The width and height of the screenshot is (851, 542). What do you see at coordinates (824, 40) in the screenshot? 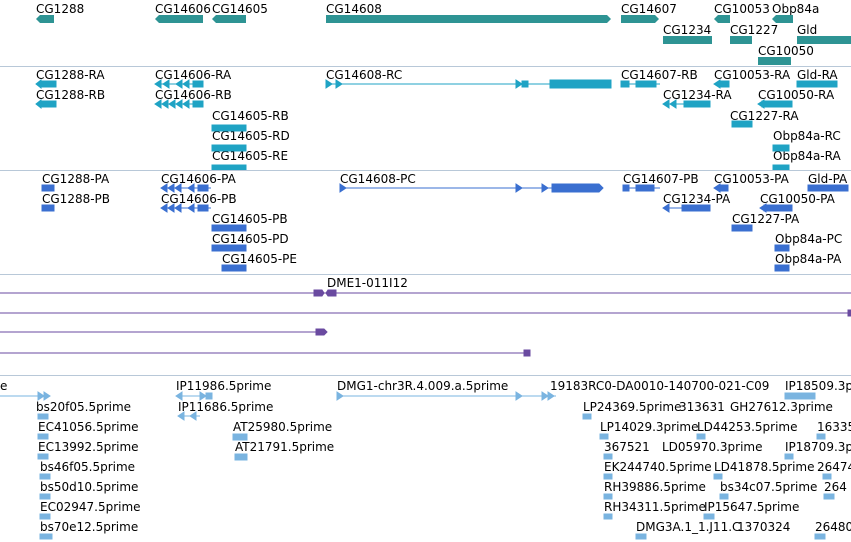
I see `gene-arrow-gld` at bounding box center [824, 40].